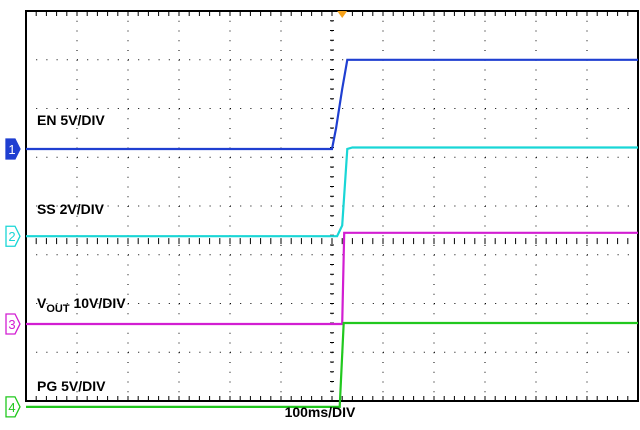 The image size is (640, 430). What do you see at coordinates (81, 305) in the screenshot?
I see `trace-label-ch3: VOUT 10V/DIV` at bounding box center [81, 305].